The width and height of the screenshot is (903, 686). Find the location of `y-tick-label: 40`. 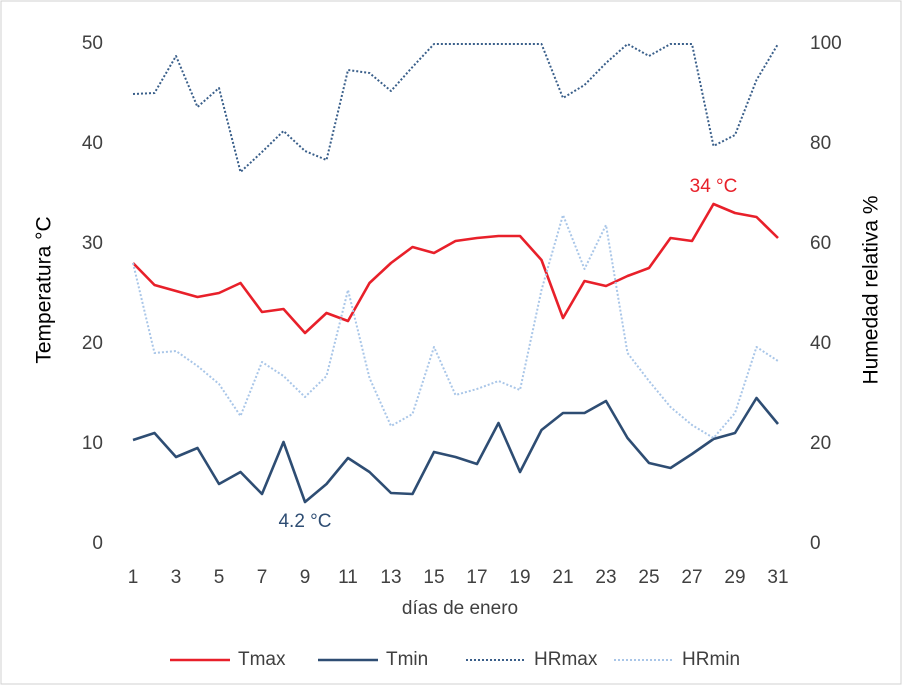

y-tick-label: 40 is located at coordinates (92, 143).